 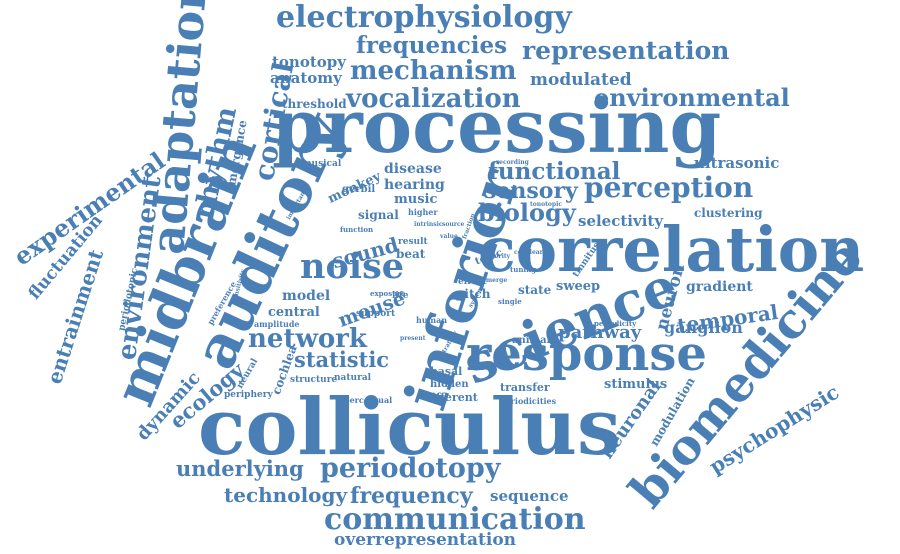 What do you see at coordinates (512, 162) in the screenshot?
I see `word-recording: recording` at bounding box center [512, 162].